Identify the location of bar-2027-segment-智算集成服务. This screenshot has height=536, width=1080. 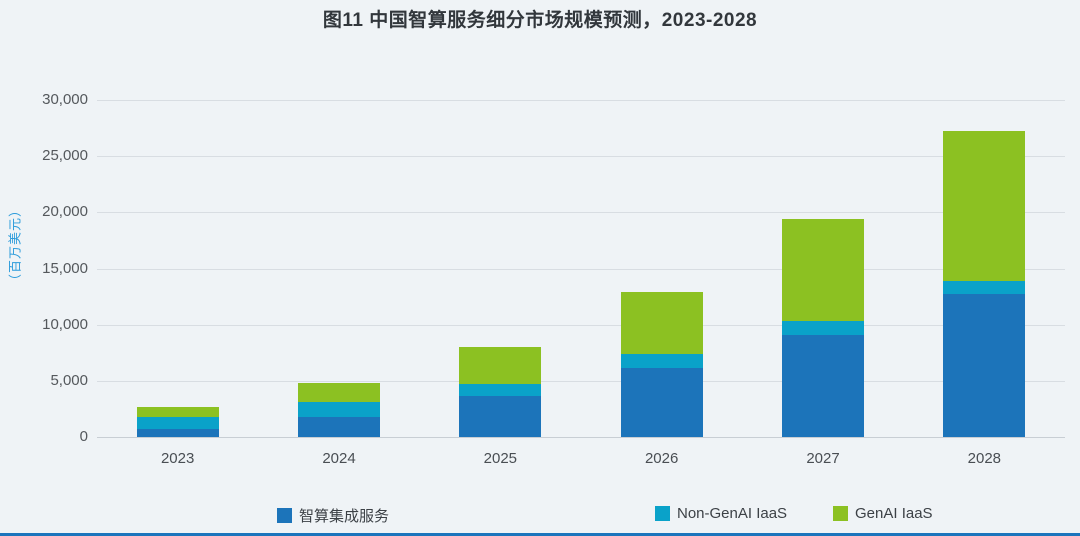
(823, 385).